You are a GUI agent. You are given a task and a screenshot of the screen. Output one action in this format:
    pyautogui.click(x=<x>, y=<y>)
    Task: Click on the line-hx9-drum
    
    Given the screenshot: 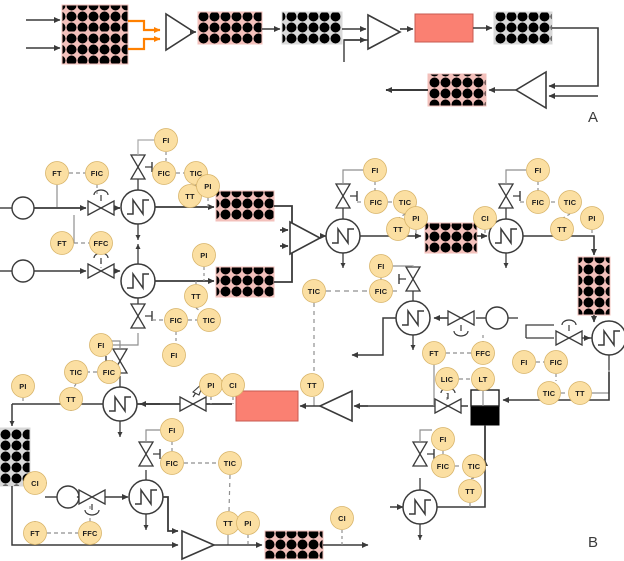 What is the action you would take?
    pyautogui.click(x=462, y=483)
    